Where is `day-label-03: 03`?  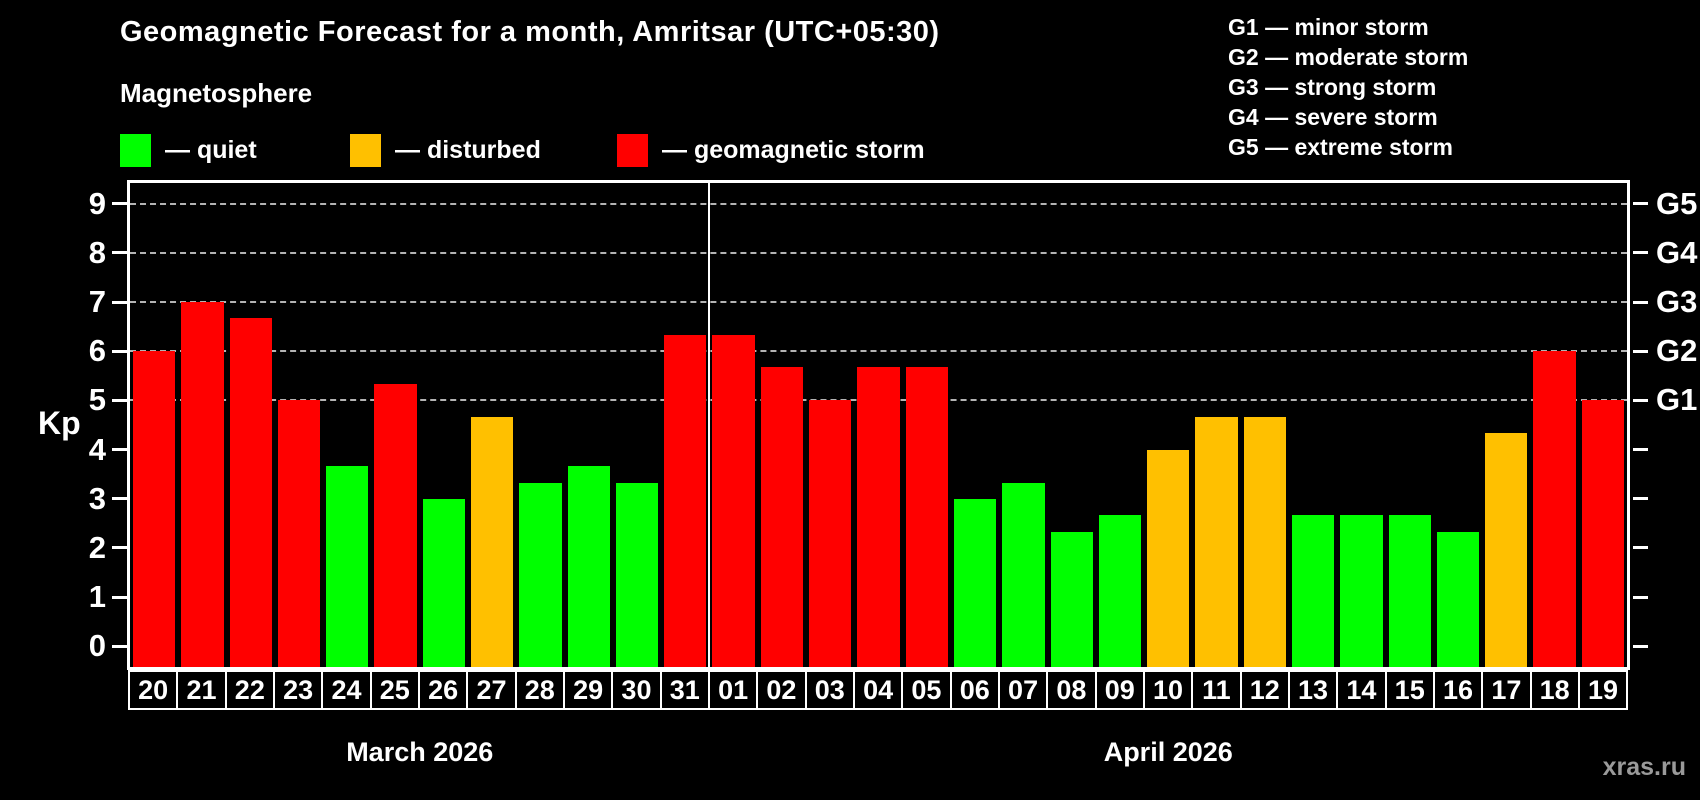 day-label-03: 03 is located at coordinates (829, 690).